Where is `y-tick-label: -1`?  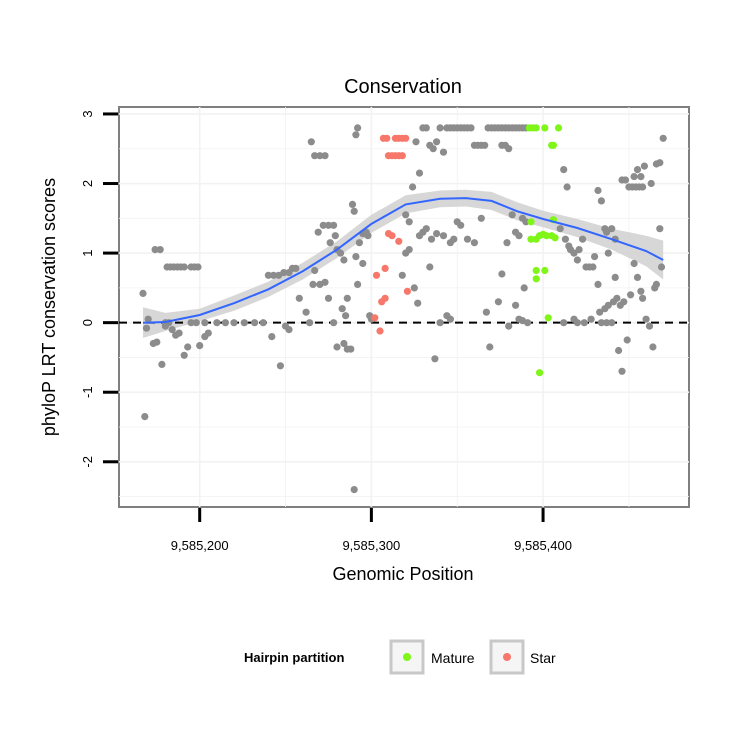 y-tick-label: -1 is located at coordinates (87, 392).